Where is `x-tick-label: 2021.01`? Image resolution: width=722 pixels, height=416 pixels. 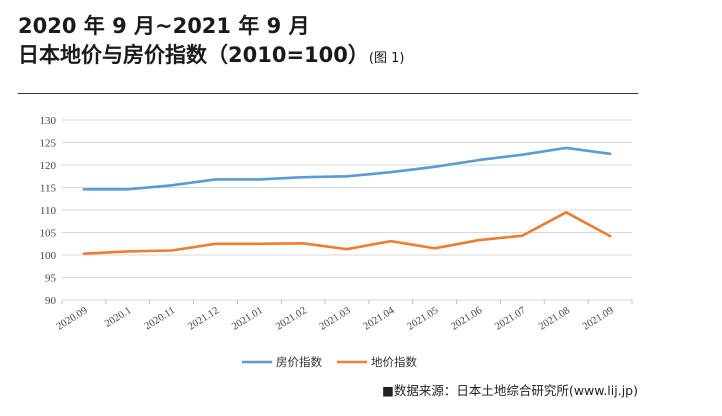 x-tick-label: 2021.01 is located at coordinates (247, 318).